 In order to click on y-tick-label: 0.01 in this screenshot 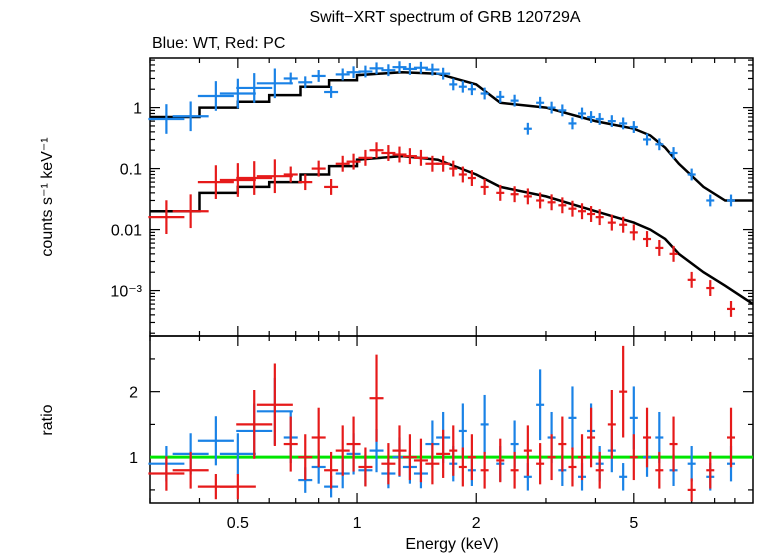, I will do `click(126, 231)`.